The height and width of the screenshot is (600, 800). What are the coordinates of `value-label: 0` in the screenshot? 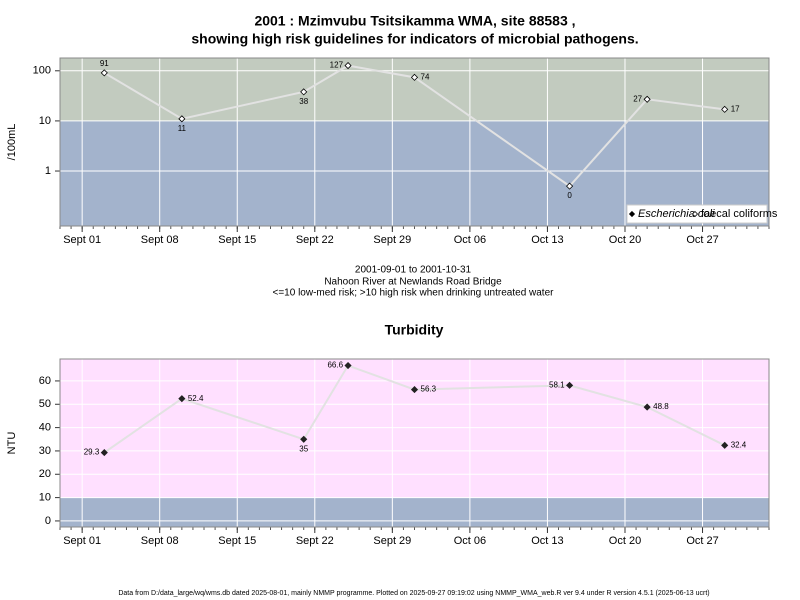 It's located at (569, 195).